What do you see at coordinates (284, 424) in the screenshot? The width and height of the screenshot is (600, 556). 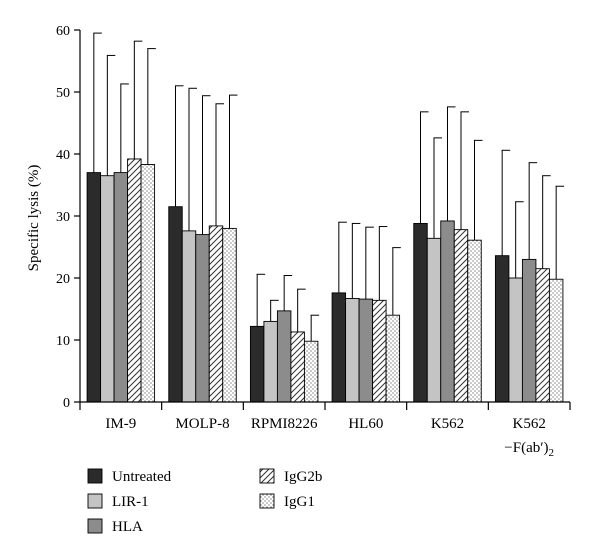 I see `x-tick-label: RPMI8226` at bounding box center [284, 424].